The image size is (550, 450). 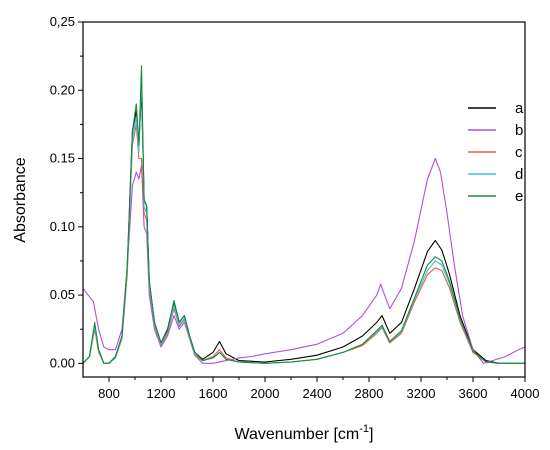 What do you see at coordinates (66, 192) in the screenshot?
I see `y-axis-ticks: 0.00 0.05 0.10 0.15 0.20 0,25` at bounding box center [66, 192].